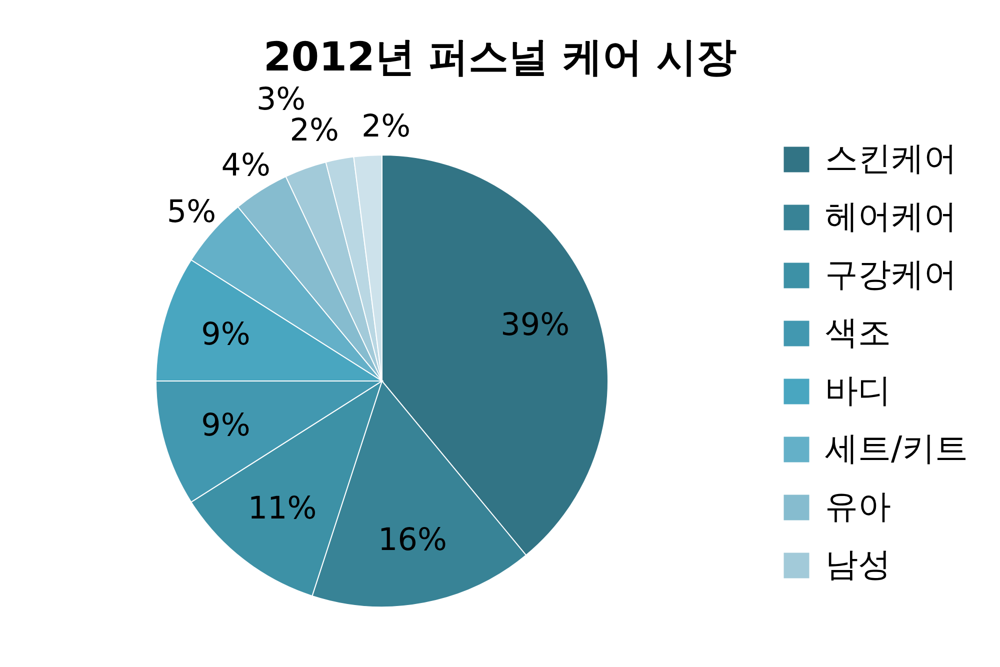  I want to click on legend-label: 헤어케어, so click(891, 216).